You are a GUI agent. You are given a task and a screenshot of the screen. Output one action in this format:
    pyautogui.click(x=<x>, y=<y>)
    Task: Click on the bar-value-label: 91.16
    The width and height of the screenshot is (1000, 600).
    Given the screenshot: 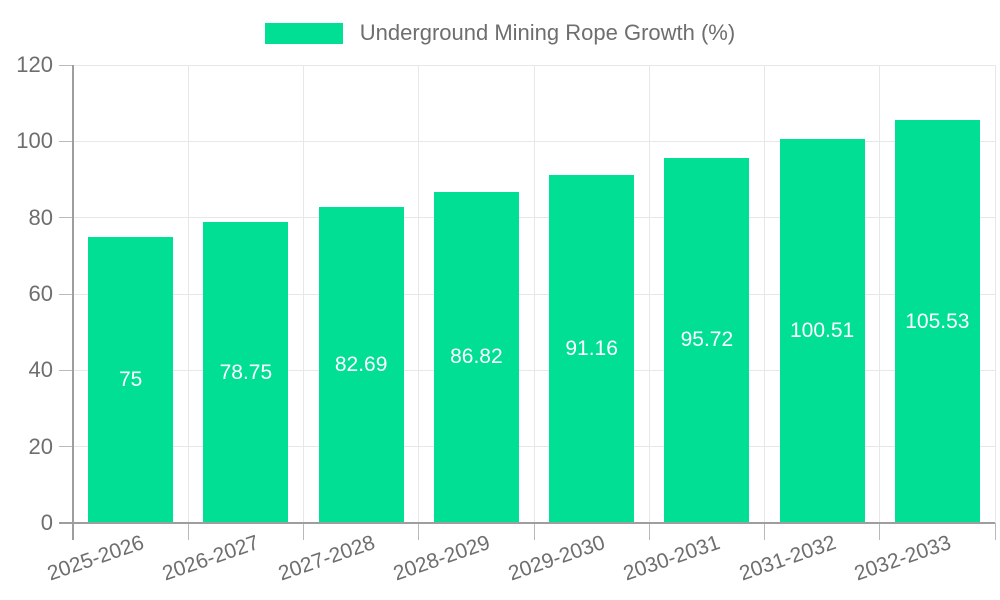 What is the action you would take?
    pyautogui.click(x=591, y=349)
    